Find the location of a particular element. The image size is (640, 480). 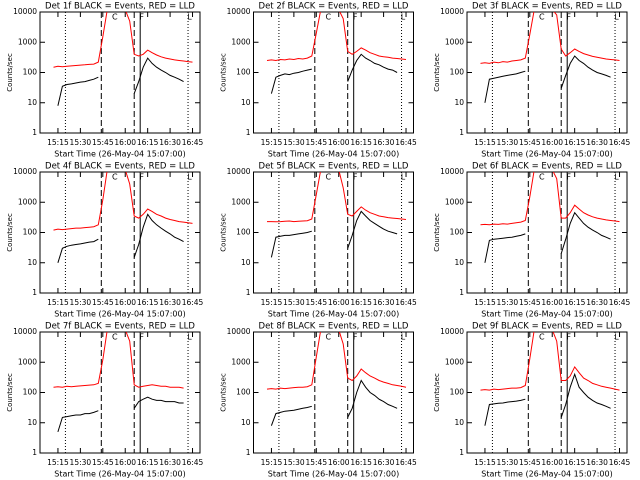

panel-title: Det 8f BLACK = Events, RED = LLD is located at coordinates (334, 327).